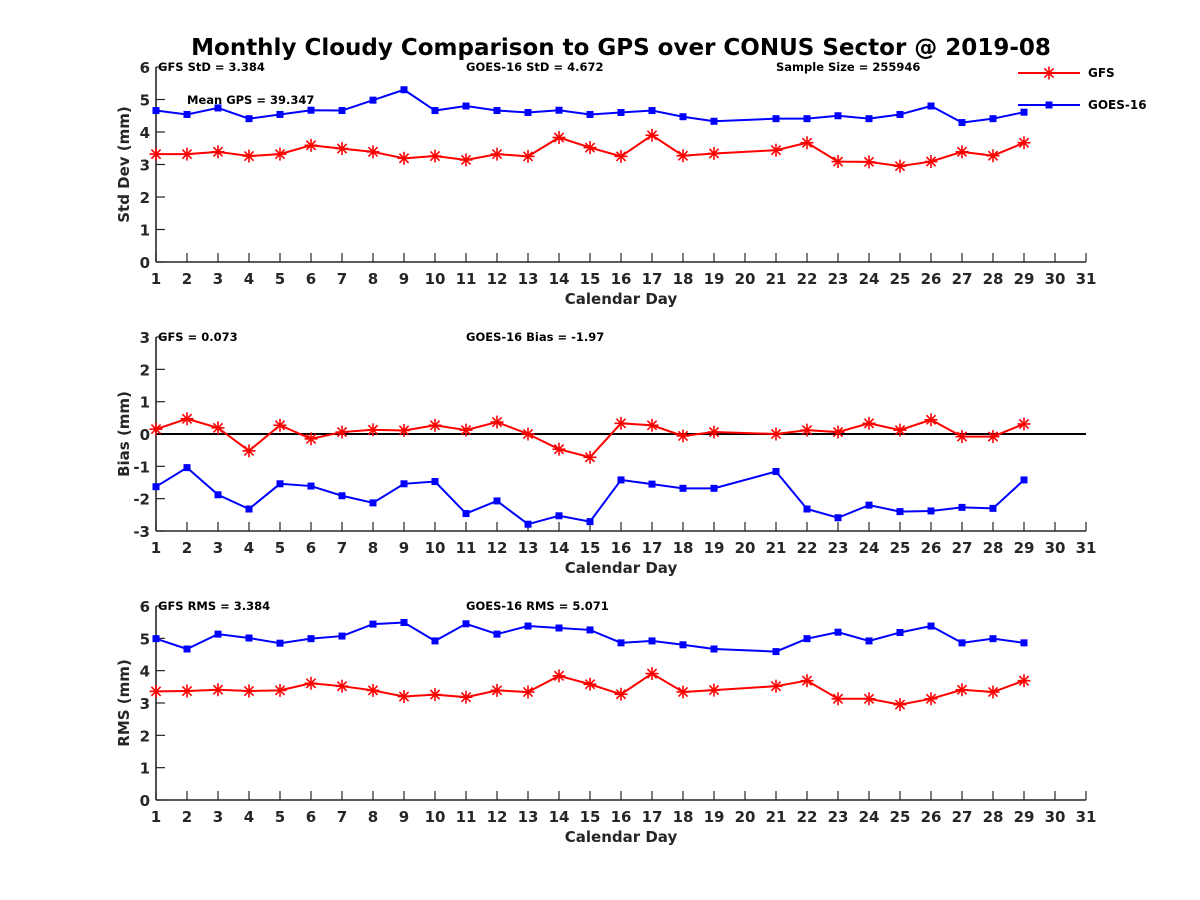  What do you see at coordinates (497, 279) in the screenshot?
I see `x-tick-label: 12` at bounding box center [497, 279].